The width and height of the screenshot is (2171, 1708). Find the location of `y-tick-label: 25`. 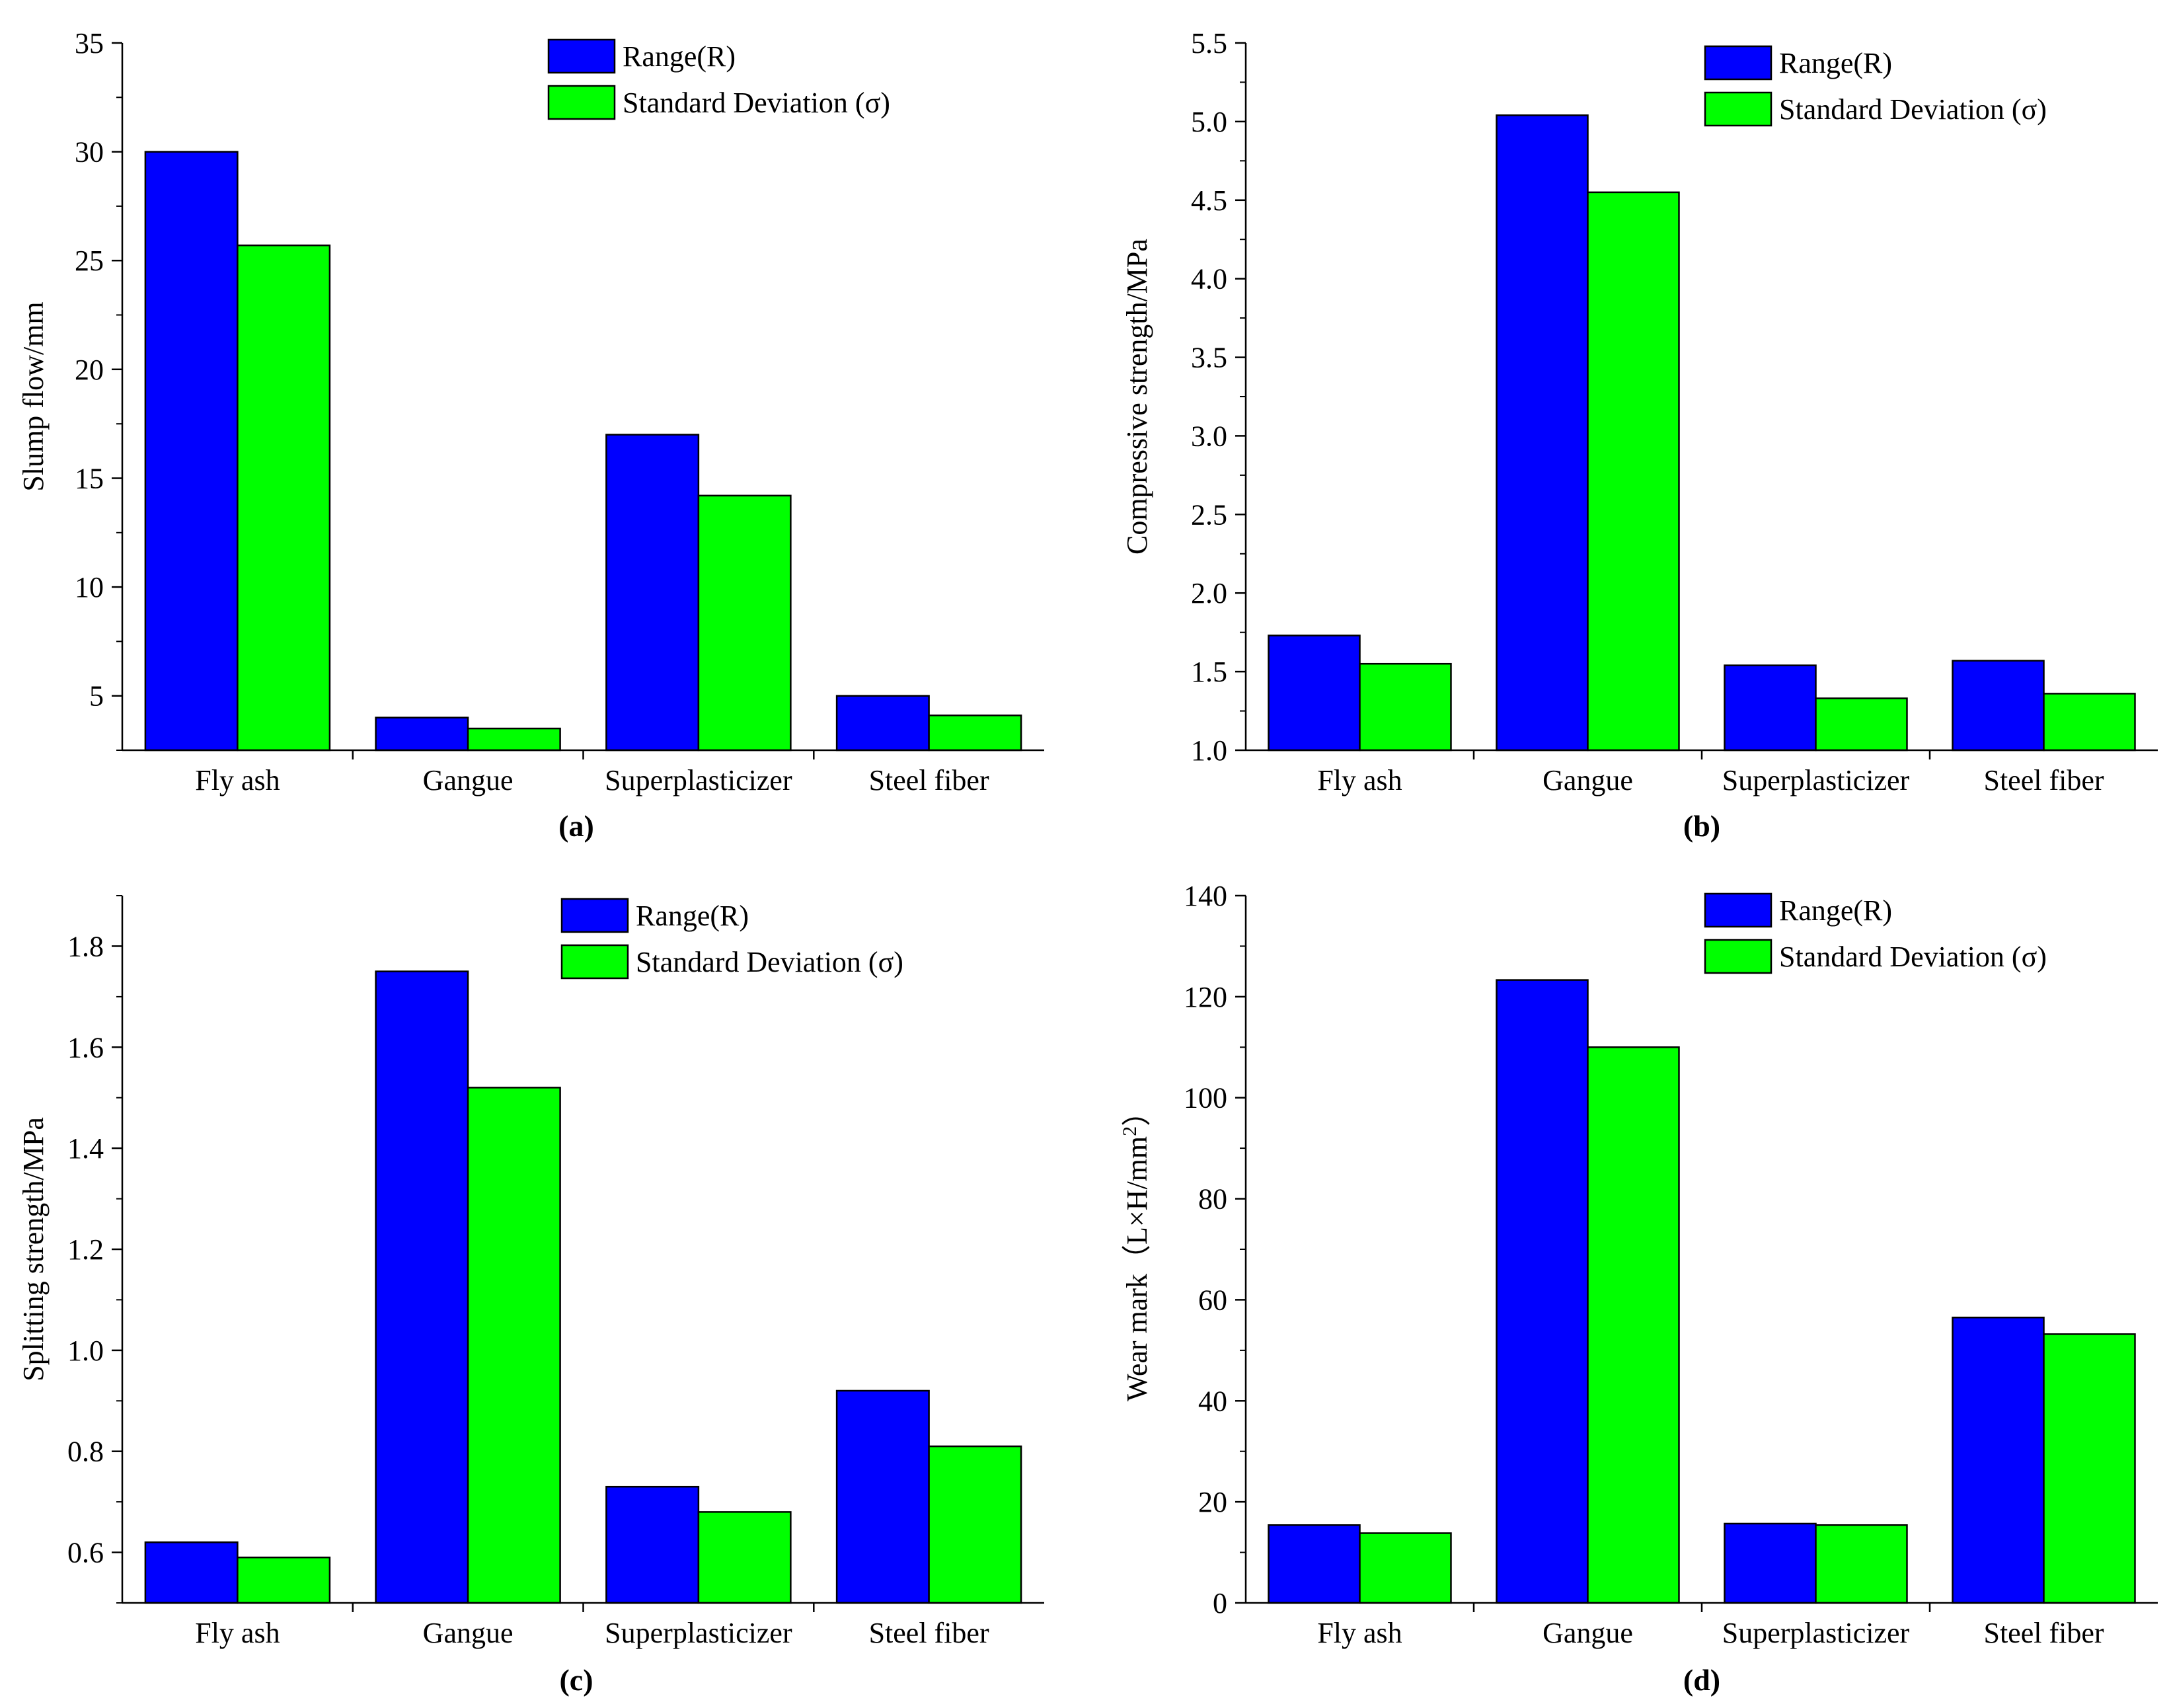

y-tick-label: 25 is located at coordinates (89, 261).